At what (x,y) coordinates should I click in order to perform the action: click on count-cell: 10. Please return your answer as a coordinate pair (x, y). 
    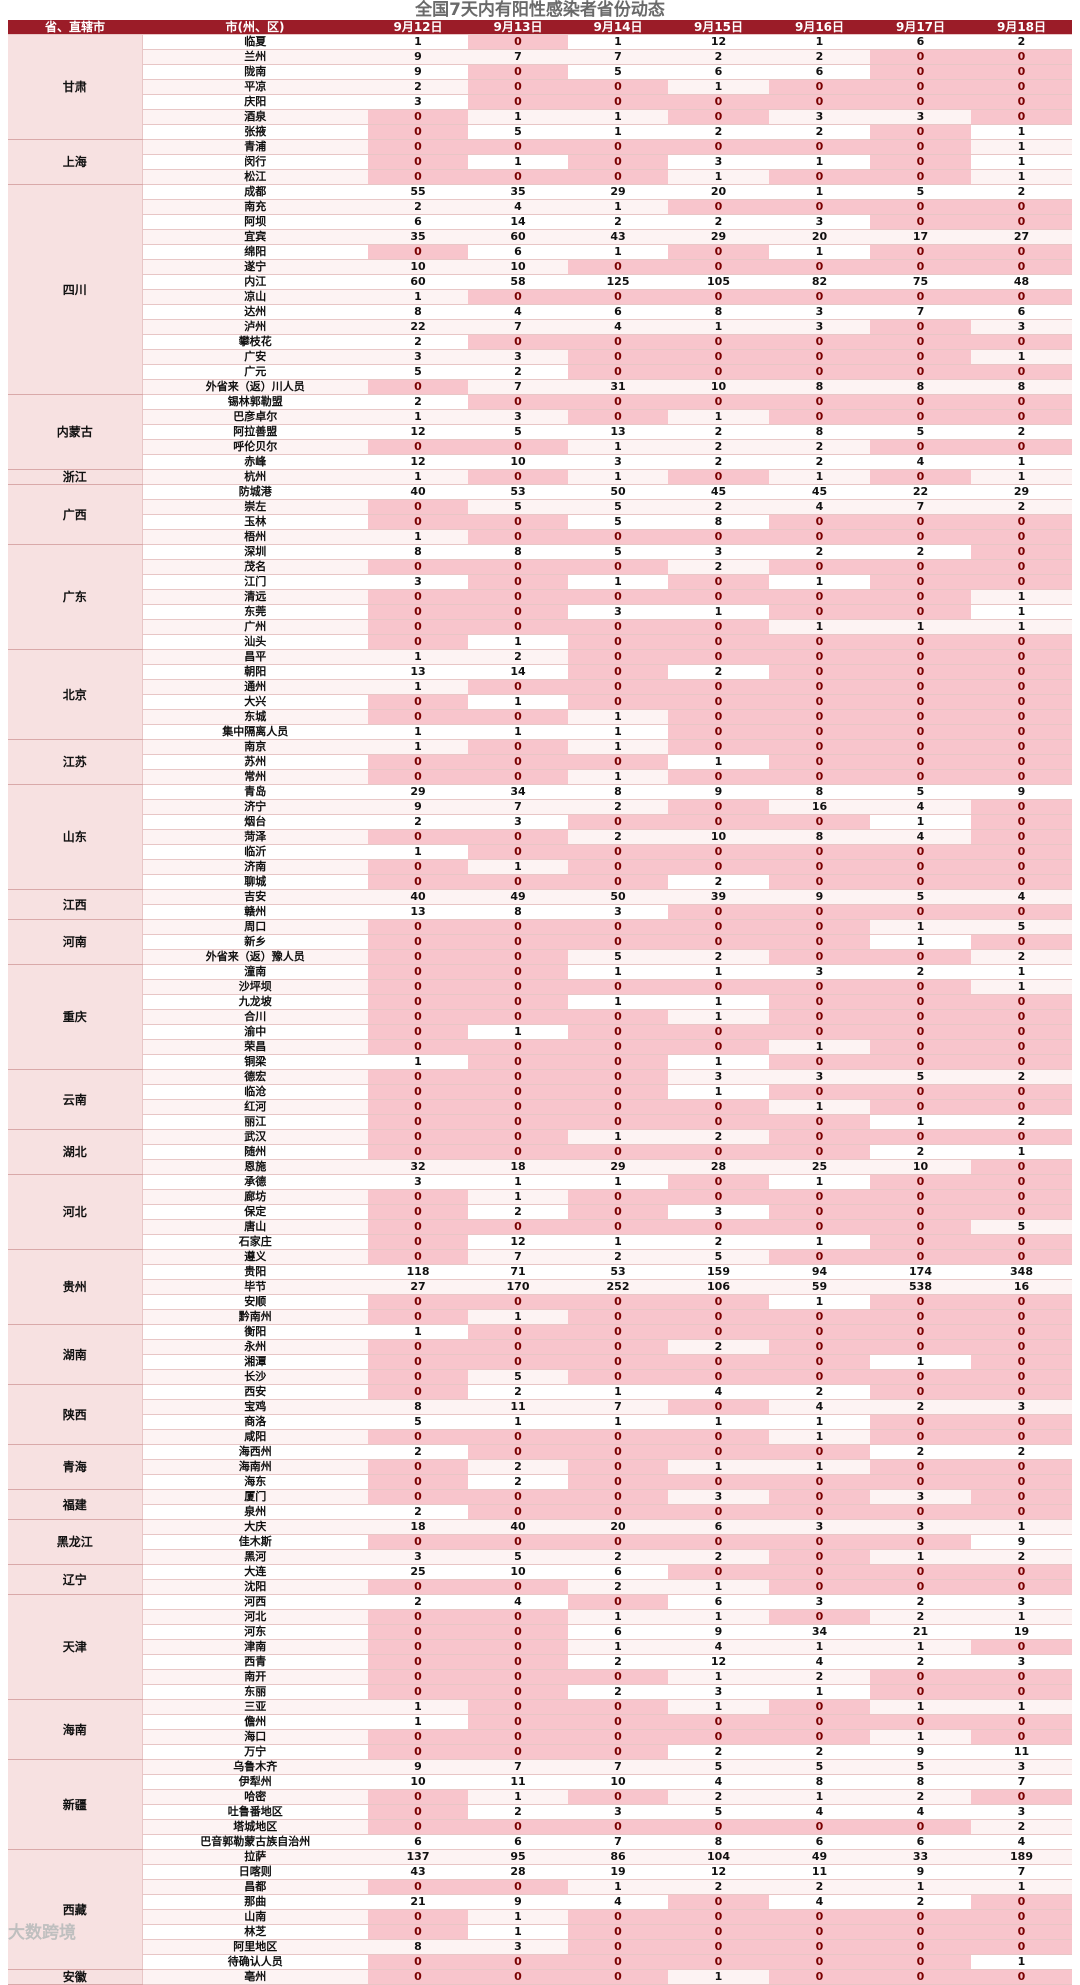
    Looking at the image, I should click on (920, 1167).